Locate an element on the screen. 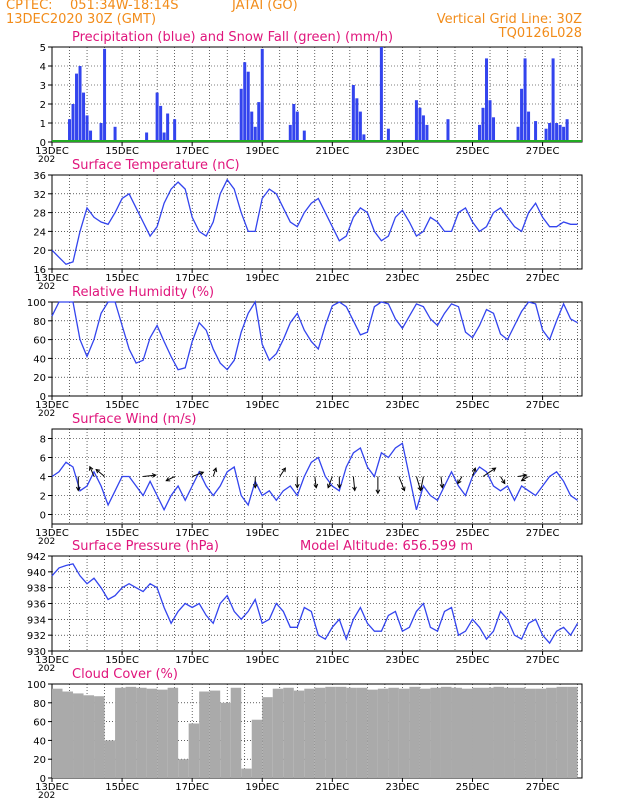 This screenshot has height=800, width=618. panel-title: Relative Humidity (%) is located at coordinates (143, 292).